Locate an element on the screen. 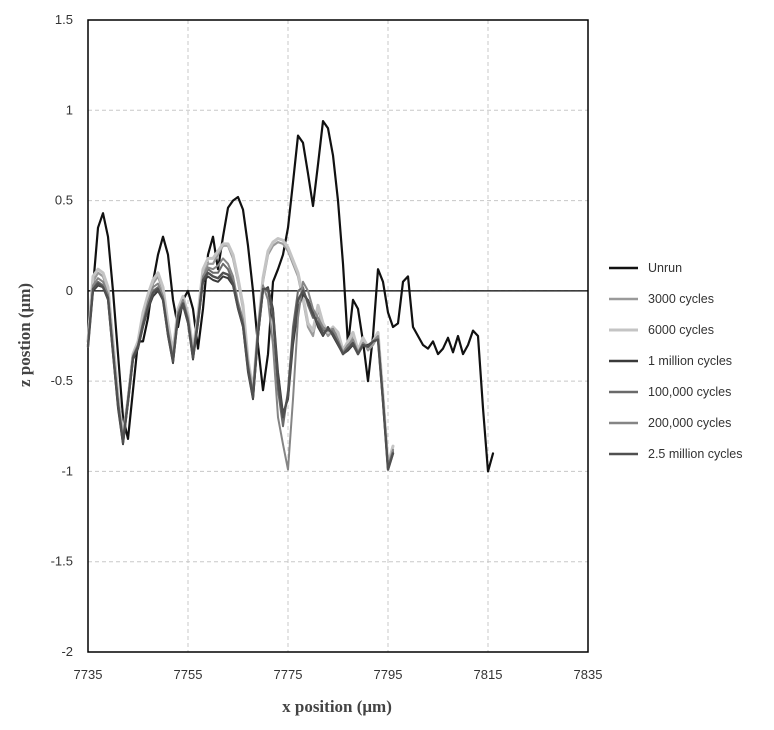  y-tick-label: -1.5 is located at coordinates (62, 561).